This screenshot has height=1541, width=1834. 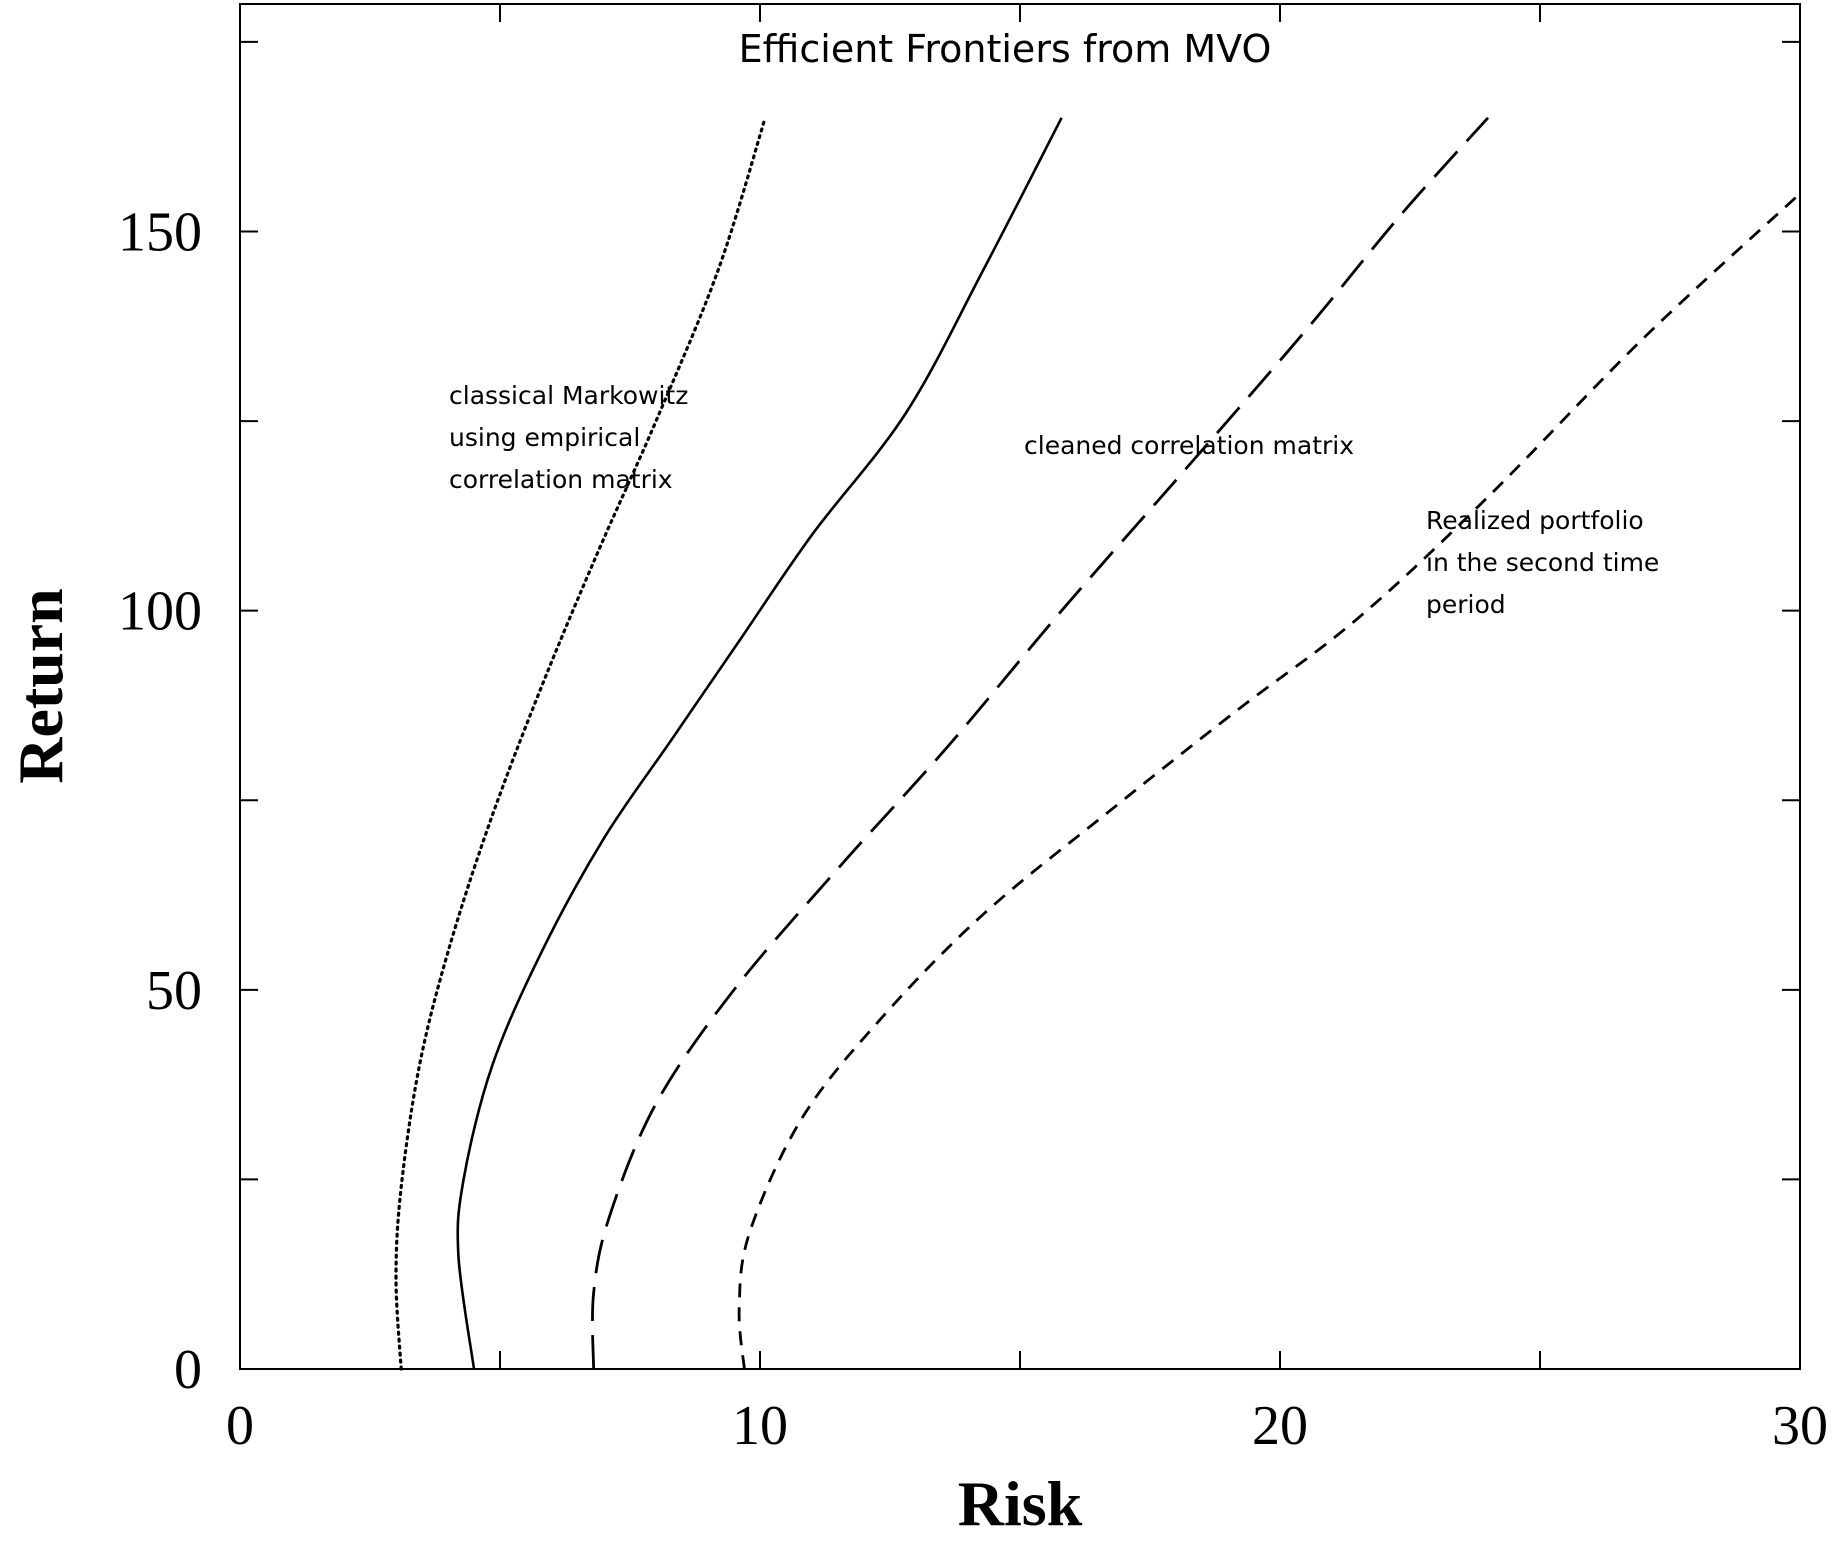 What do you see at coordinates (40, 686) in the screenshot?
I see `y-axis-title: Return` at bounding box center [40, 686].